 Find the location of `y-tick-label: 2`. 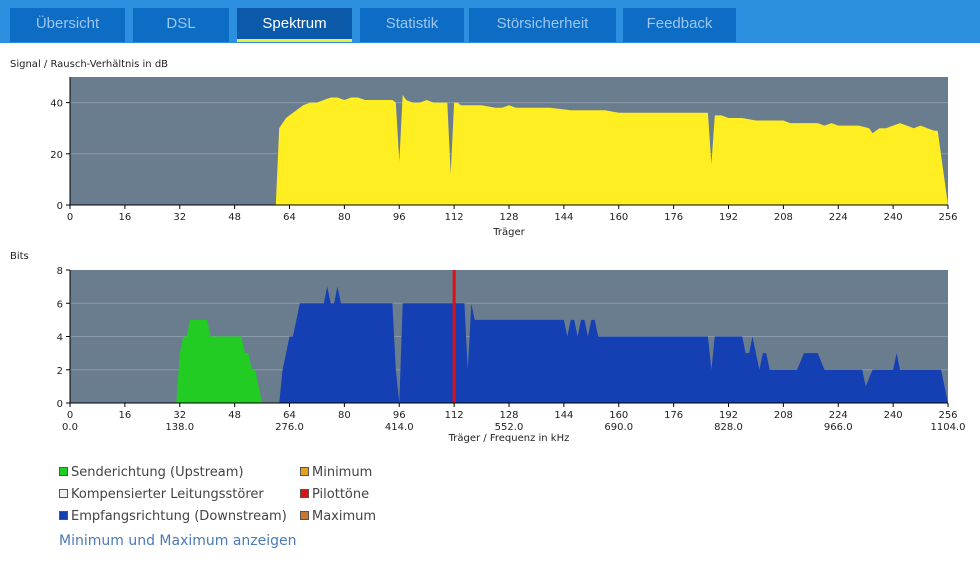

y-tick-label: 2 is located at coordinates (60, 371).